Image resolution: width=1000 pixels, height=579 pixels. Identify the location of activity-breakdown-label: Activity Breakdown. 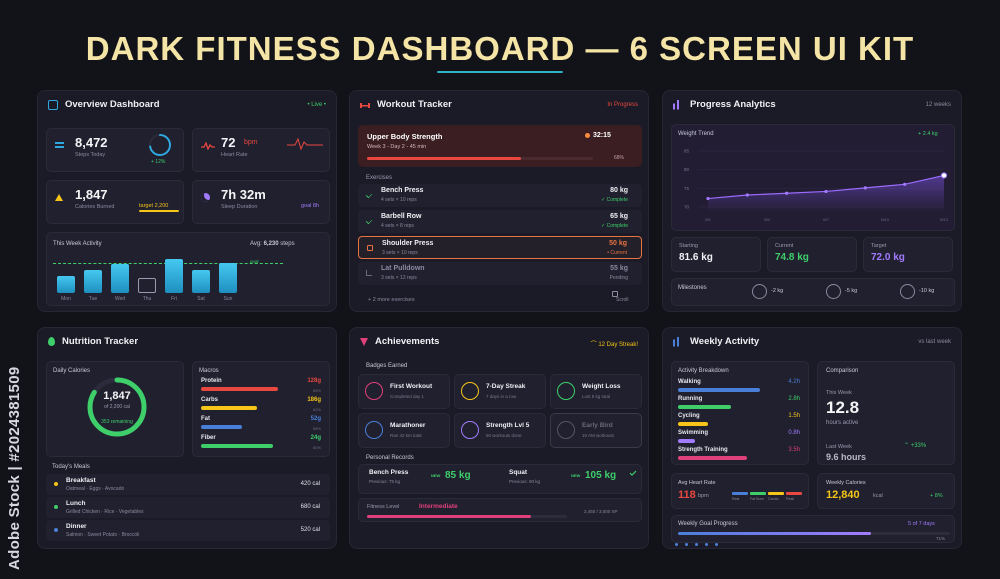
(703, 371).